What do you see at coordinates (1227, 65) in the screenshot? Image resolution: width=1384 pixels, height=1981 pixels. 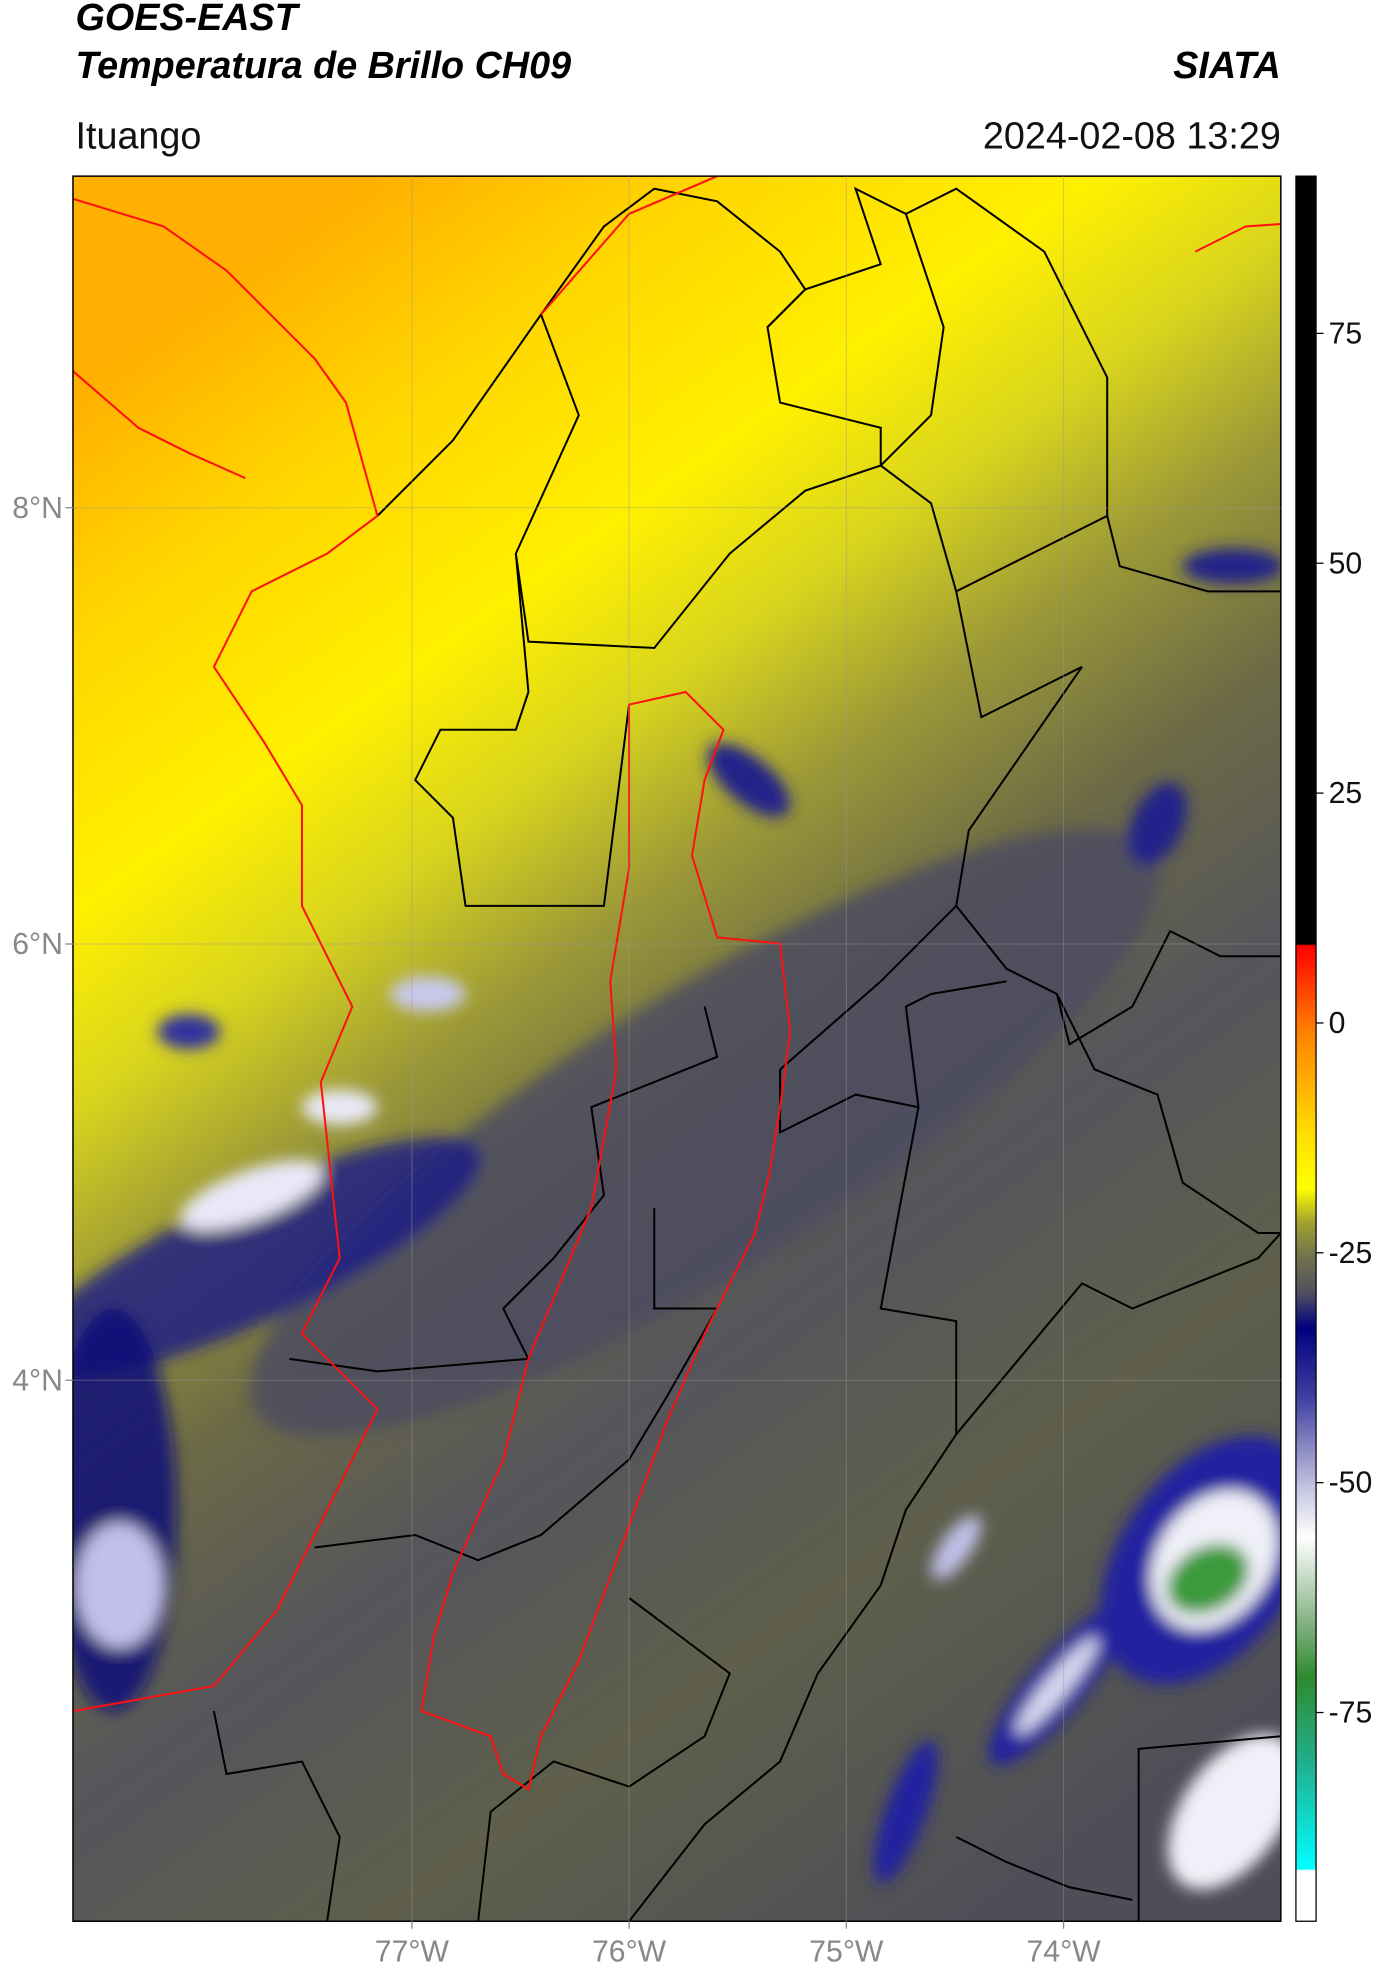 I see `source: SIATA` at bounding box center [1227, 65].